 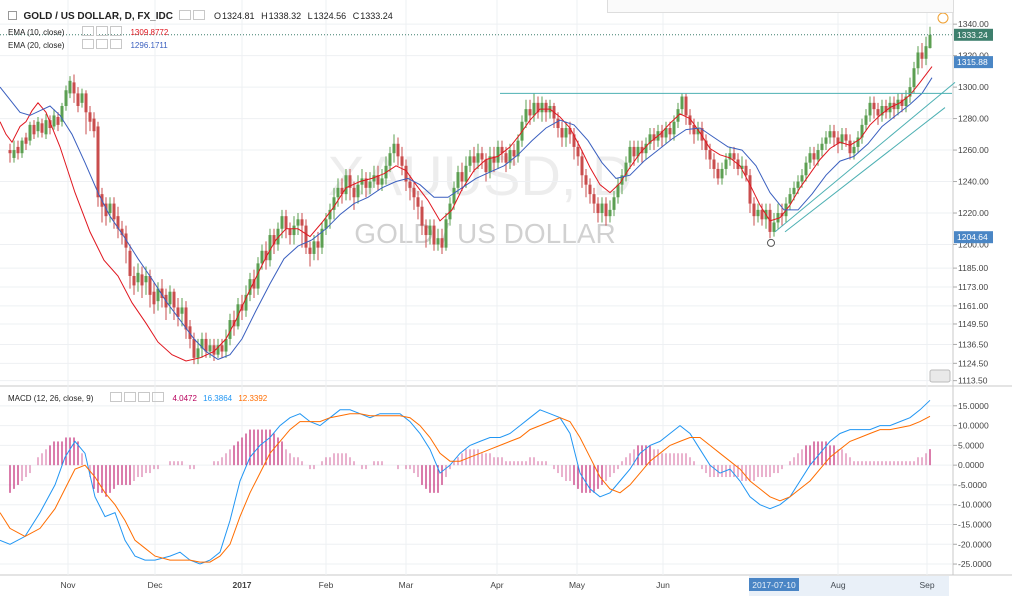 I want to click on ema10-buttons, so click(x=103, y=31).